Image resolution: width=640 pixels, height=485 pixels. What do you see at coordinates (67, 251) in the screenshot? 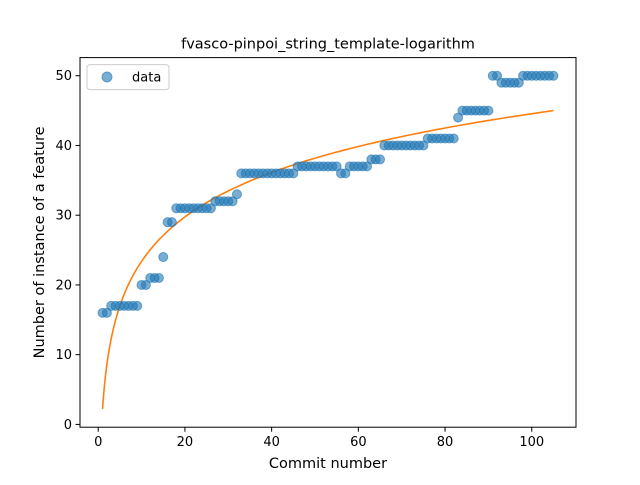
I see `y-axis-ticks: 0 10 20 30 40 50` at bounding box center [67, 251].